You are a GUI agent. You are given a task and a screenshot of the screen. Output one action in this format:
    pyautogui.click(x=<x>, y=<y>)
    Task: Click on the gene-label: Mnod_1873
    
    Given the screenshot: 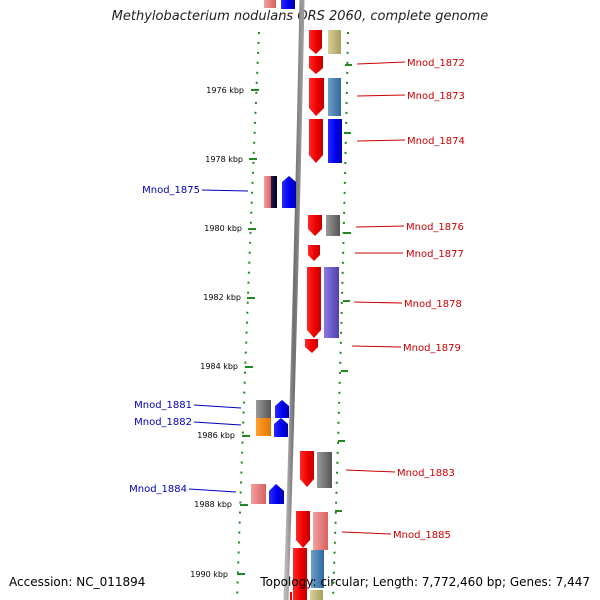 What is the action you would take?
    pyautogui.click(x=436, y=96)
    